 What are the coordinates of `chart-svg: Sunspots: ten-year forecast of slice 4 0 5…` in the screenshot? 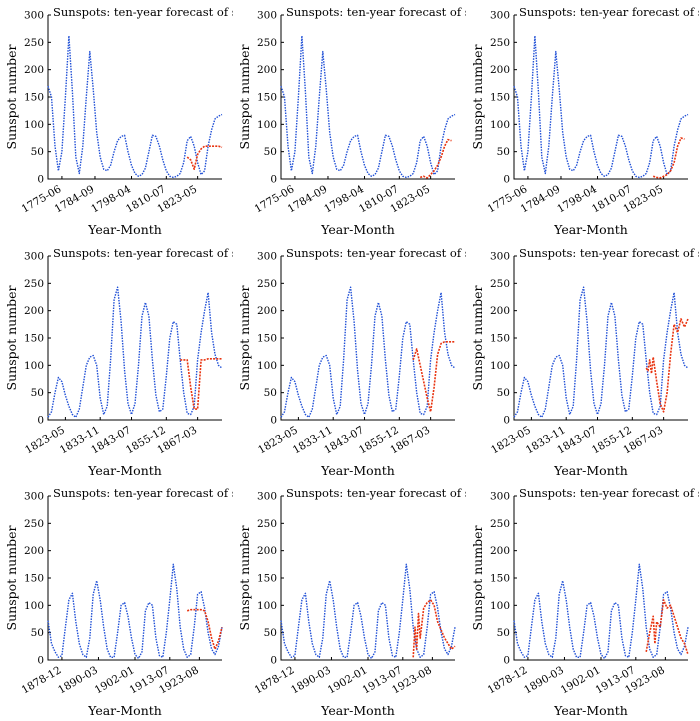 It's located at (584, 362).